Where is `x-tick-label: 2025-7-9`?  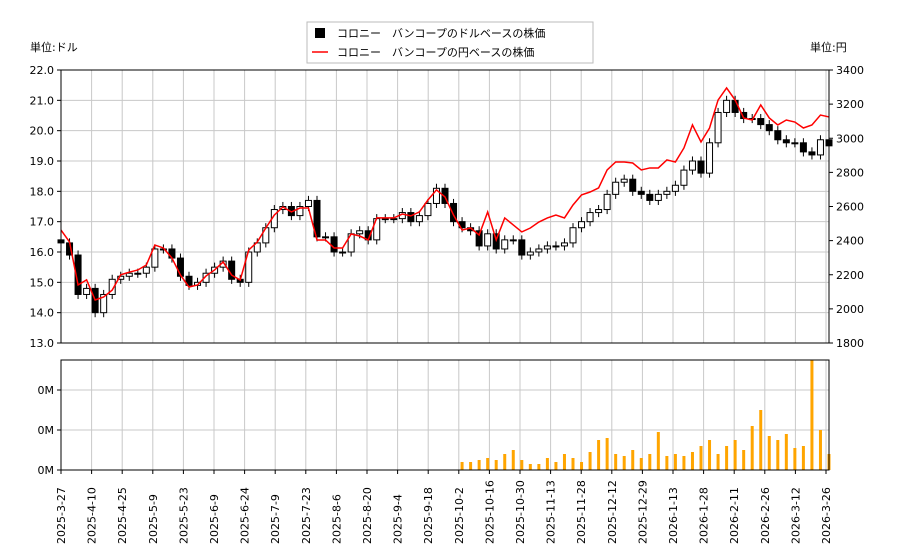
x-tick-label: 2025-7-9 is located at coordinates (275, 519).